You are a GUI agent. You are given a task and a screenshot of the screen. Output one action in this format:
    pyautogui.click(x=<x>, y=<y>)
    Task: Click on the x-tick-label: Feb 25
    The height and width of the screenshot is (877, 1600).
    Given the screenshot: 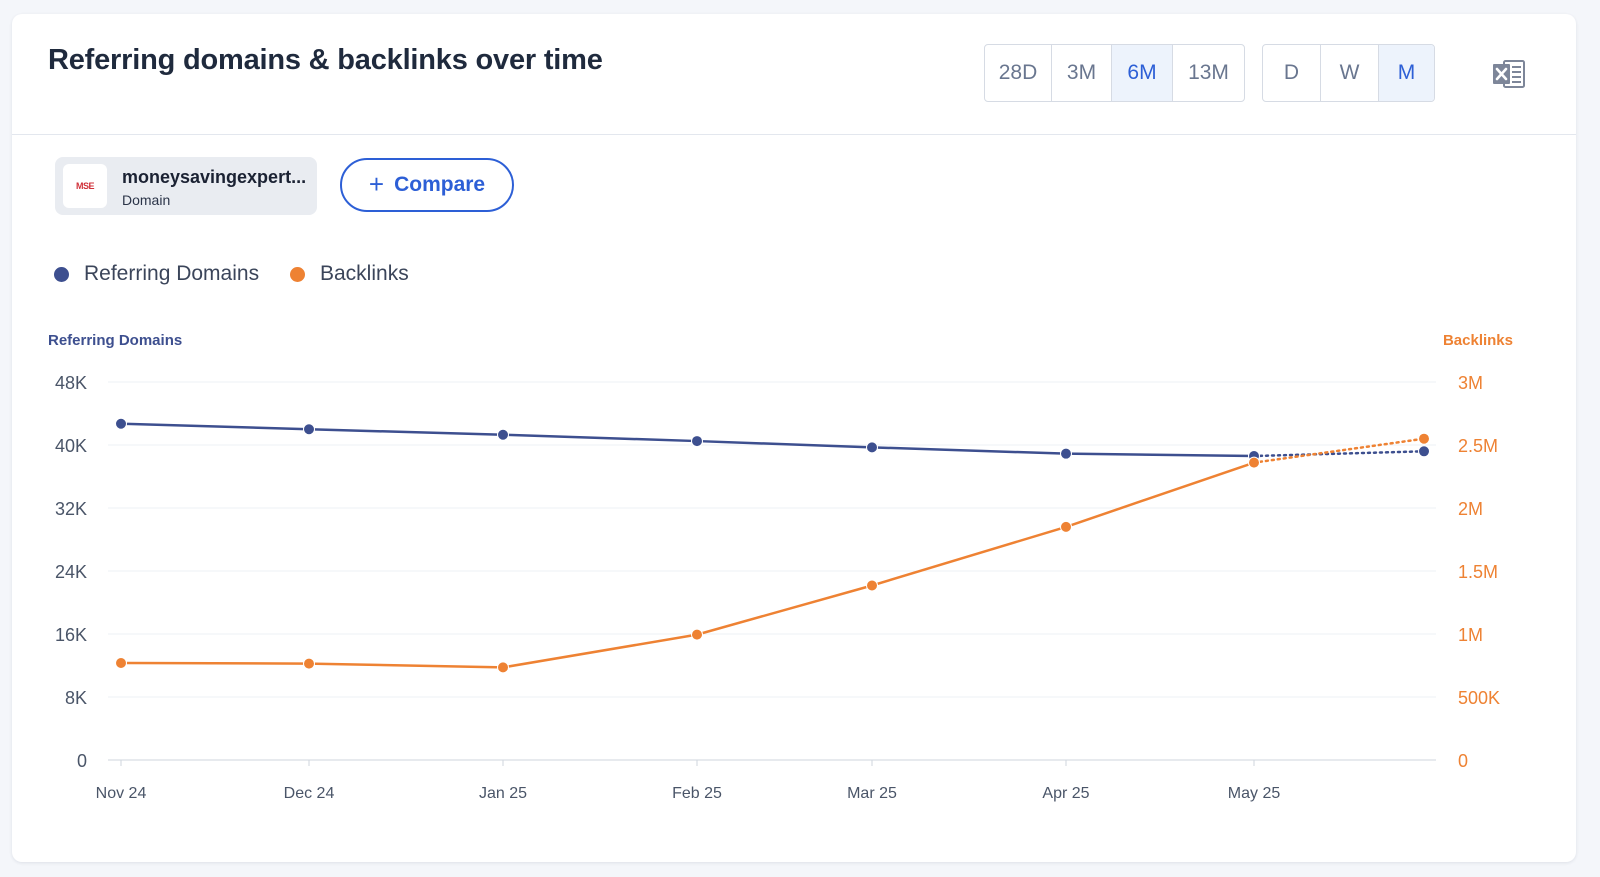 What is the action you would take?
    pyautogui.click(x=697, y=793)
    